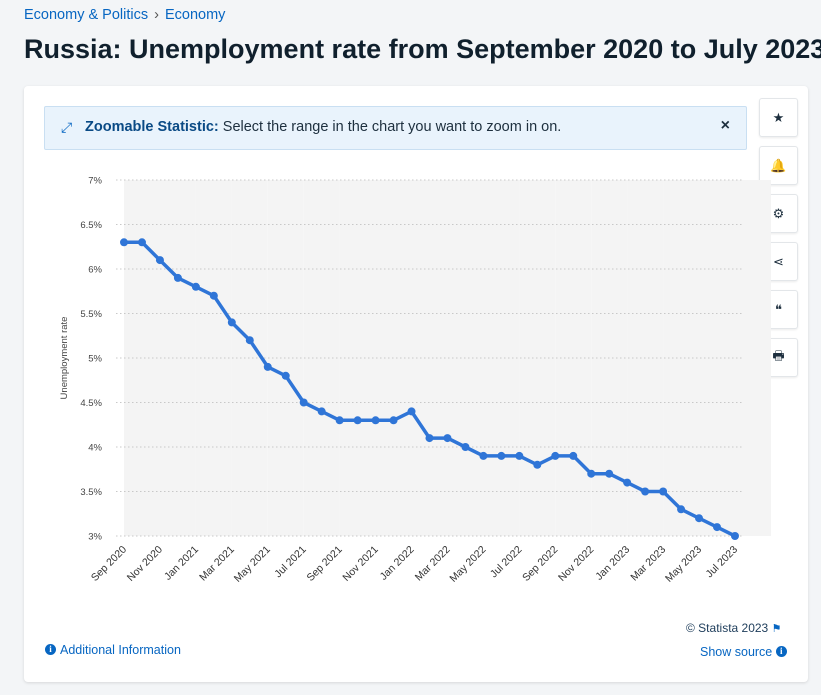 This screenshot has width=821, height=695. Describe the element at coordinates (727, 628) in the screenshot. I see `copyright-label: © Statista 2023` at that location.